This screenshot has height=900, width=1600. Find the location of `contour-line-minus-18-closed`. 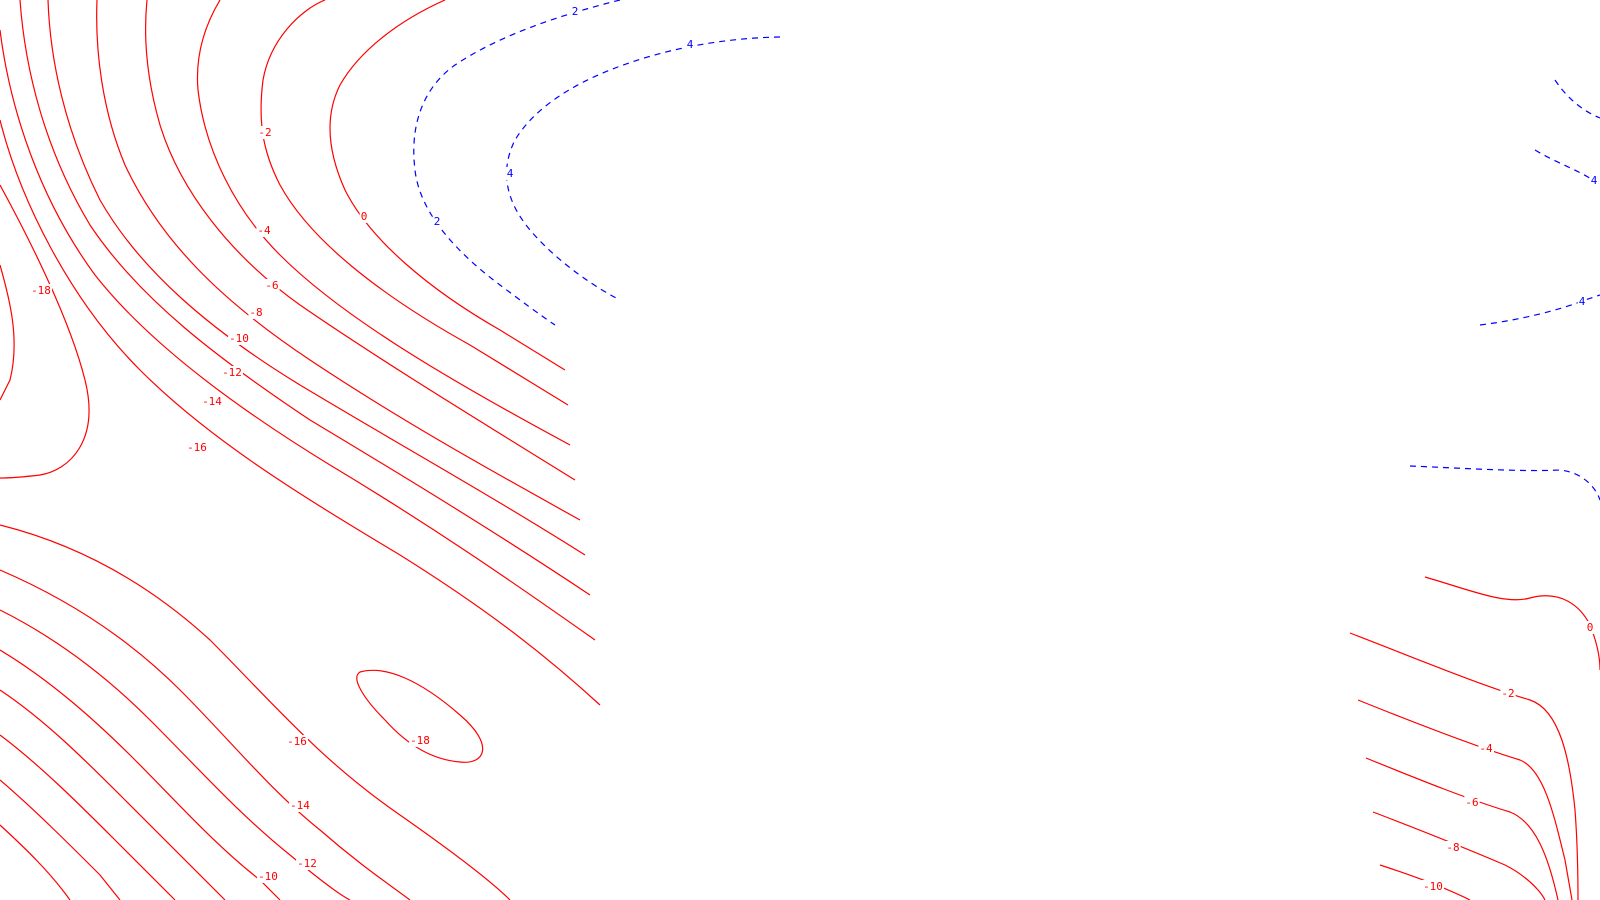

contour-line-minus-18-closed is located at coordinates (45, 331).